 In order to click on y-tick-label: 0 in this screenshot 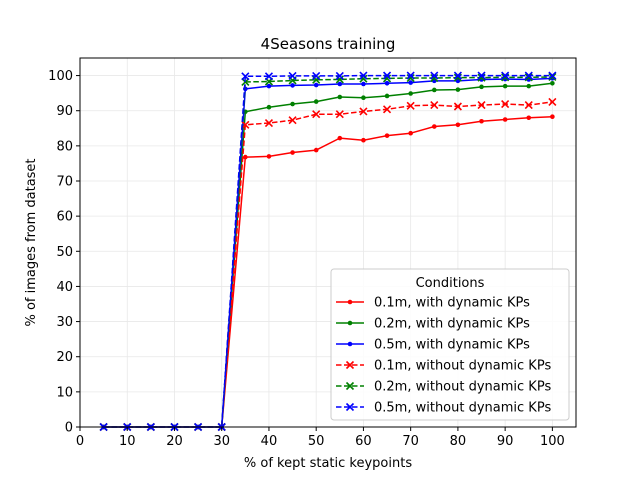, I will do `click(69, 428)`.